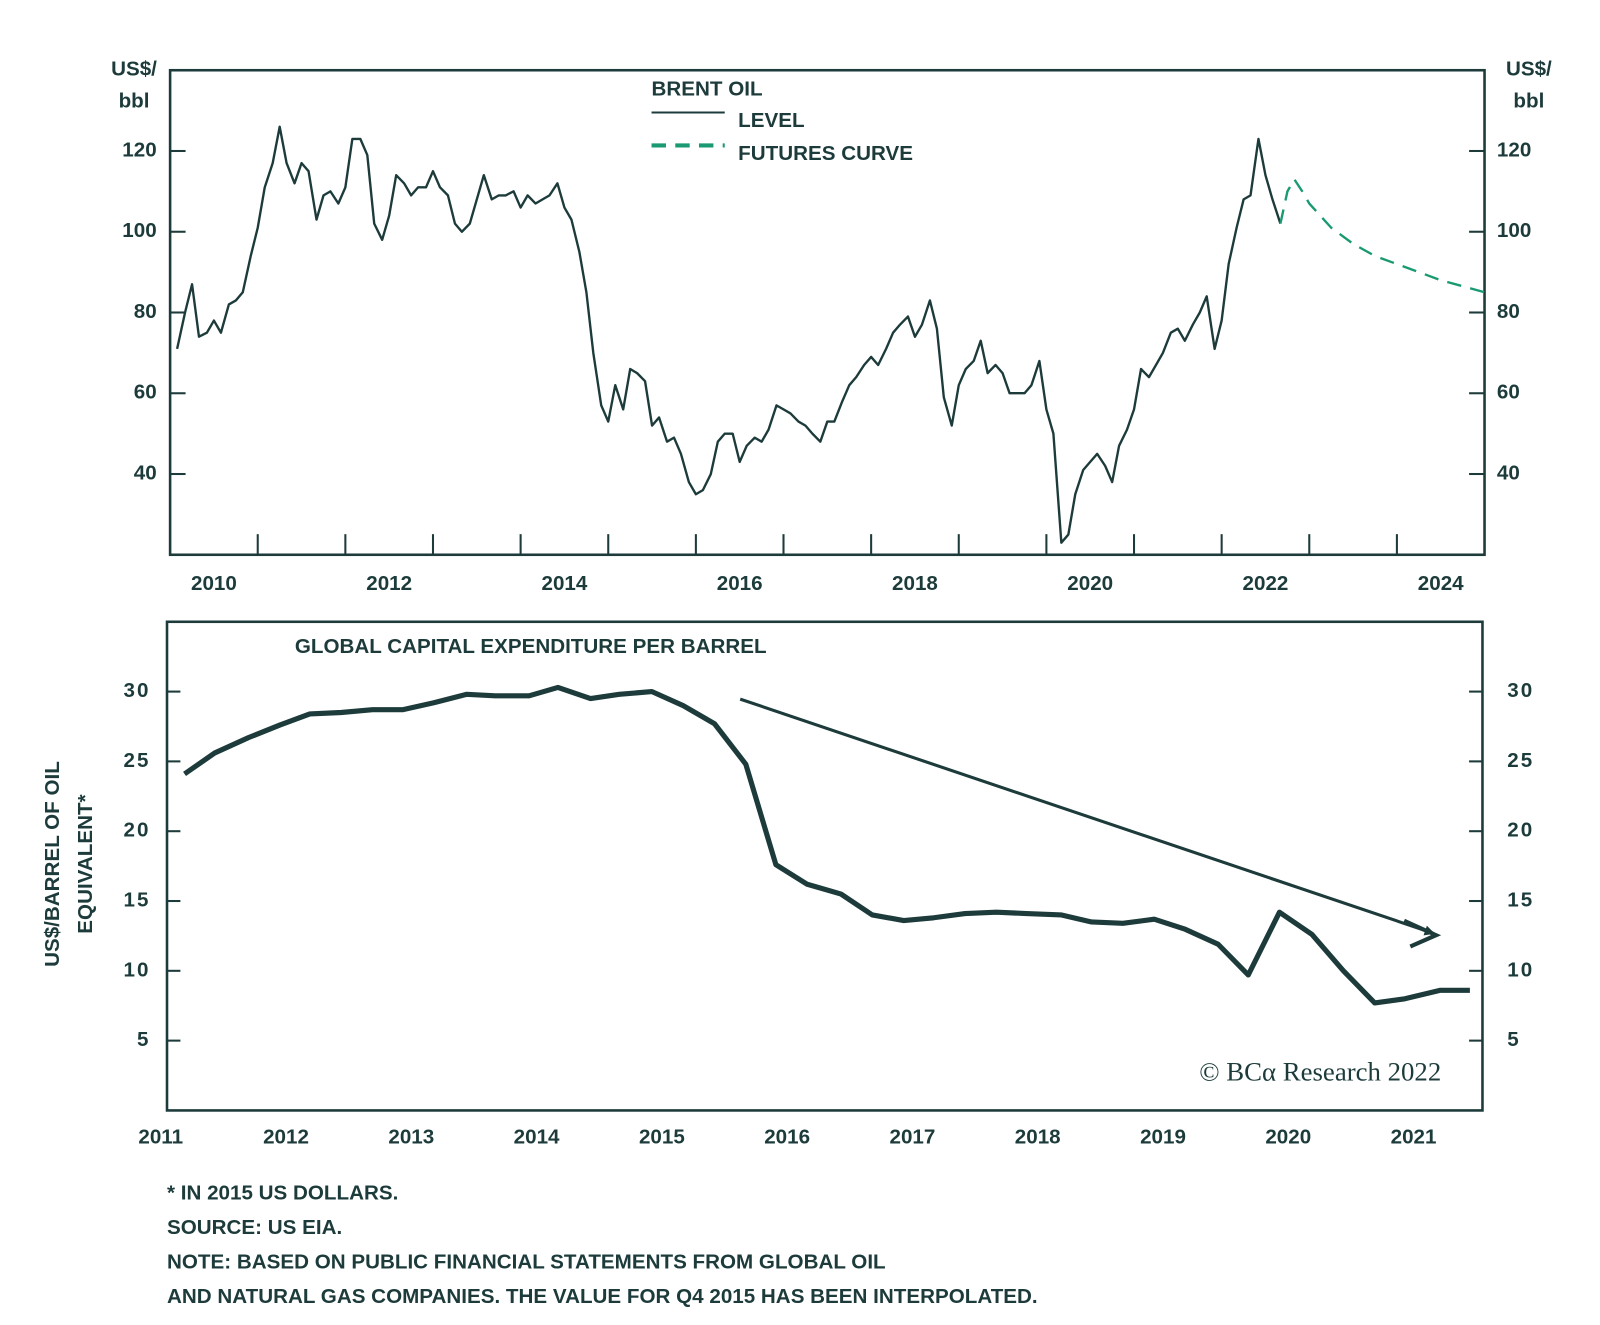 The image size is (1600, 1325). Describe the element at coordinates (1508, 311) in the screenshot. I see `y2-tick-label: 80` at that location.